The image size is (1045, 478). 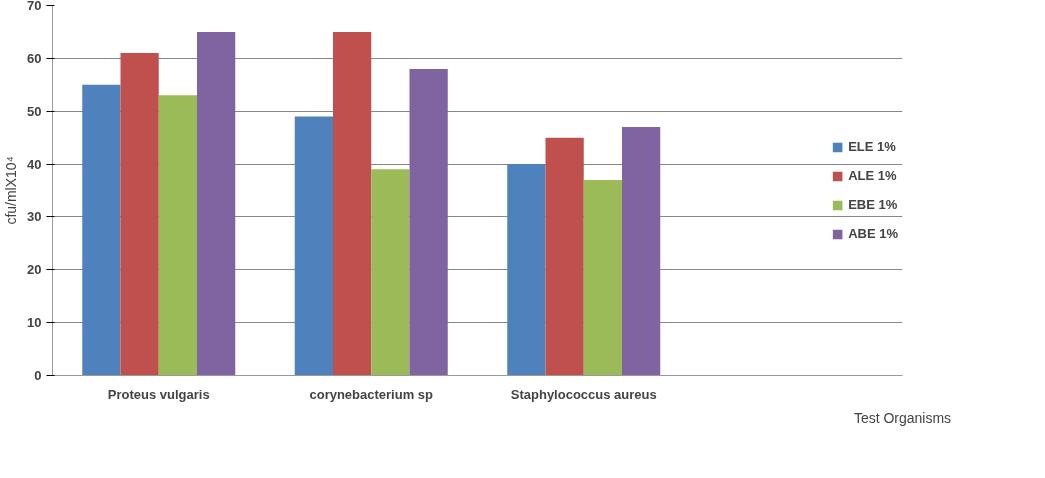 I want to click on y-tick-label: 60, so click(x=34, y=58).